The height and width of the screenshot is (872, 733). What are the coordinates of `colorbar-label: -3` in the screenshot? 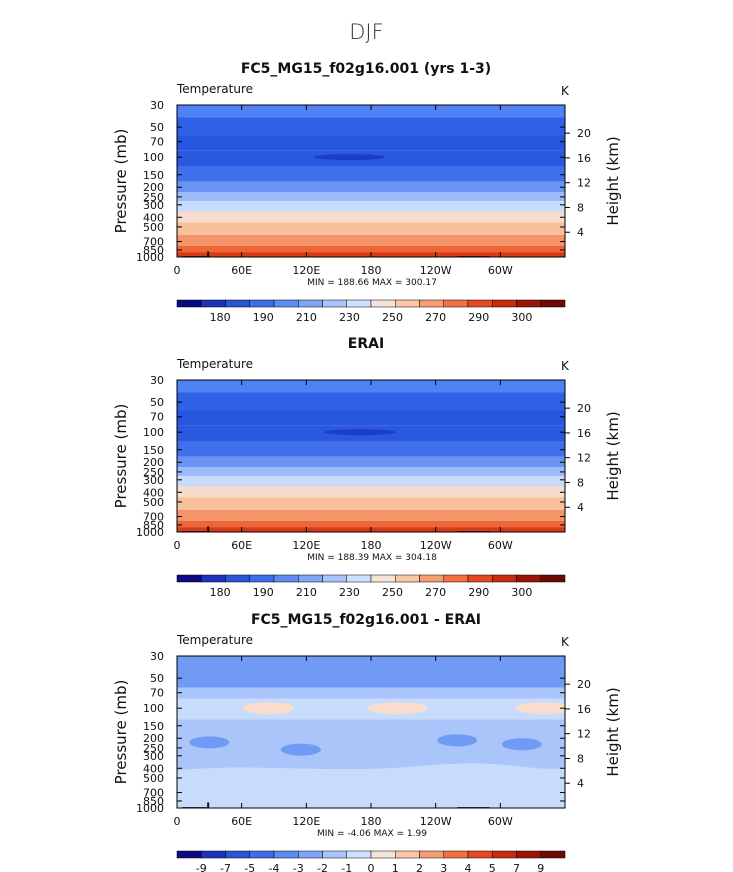 It's located at (298, 867).